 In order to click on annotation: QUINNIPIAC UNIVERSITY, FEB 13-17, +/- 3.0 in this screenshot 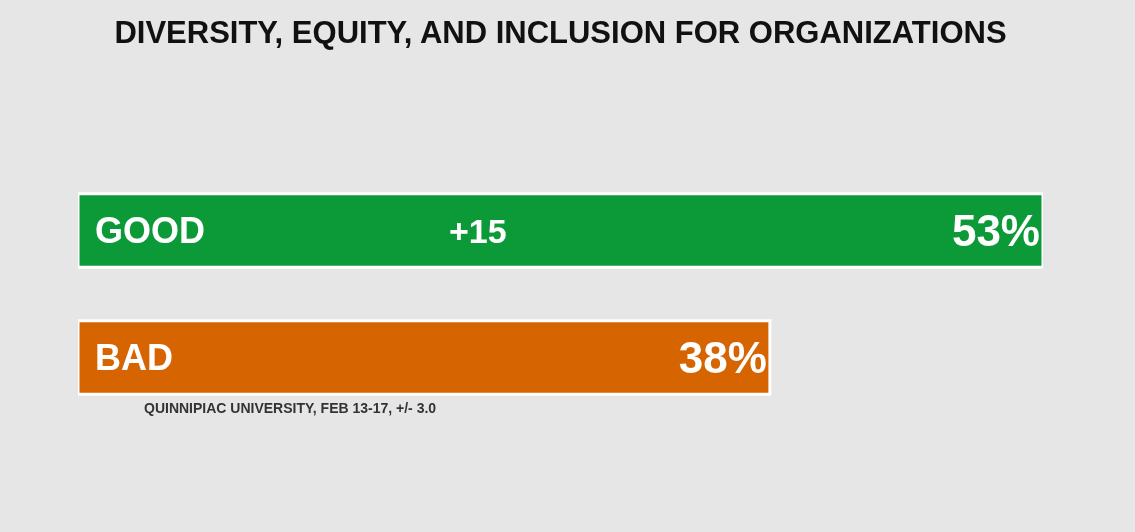, I will do `click(290, 408)`.